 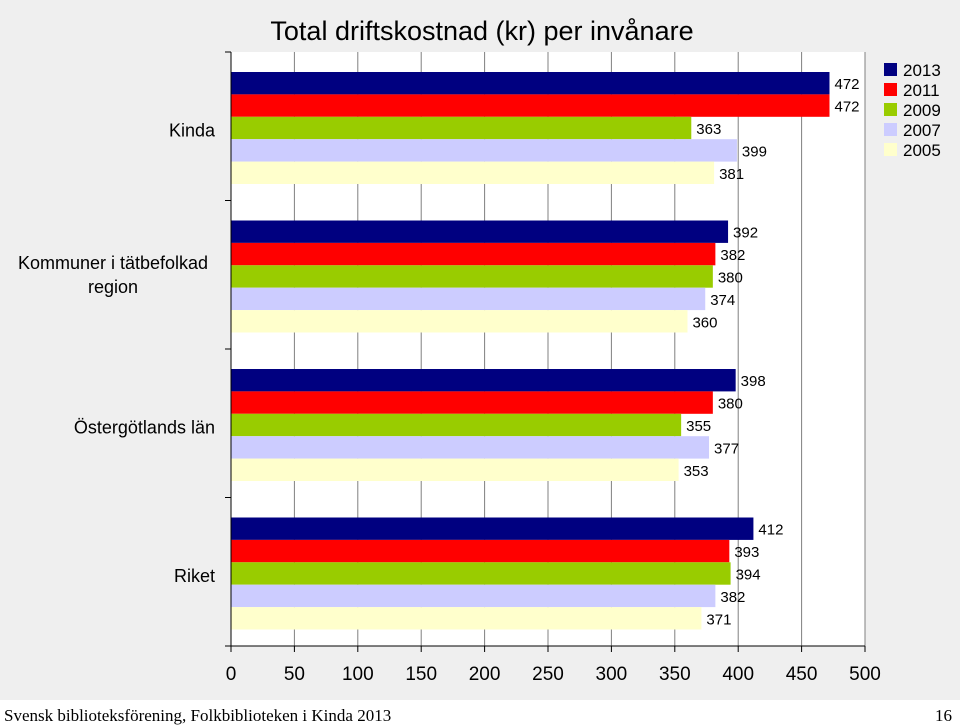 What do you see at coordinates (481, 31) in the screenshot?
I see `chart-title: Total driftskostnad (kr) per invånare` at bounding box center [481, 31].